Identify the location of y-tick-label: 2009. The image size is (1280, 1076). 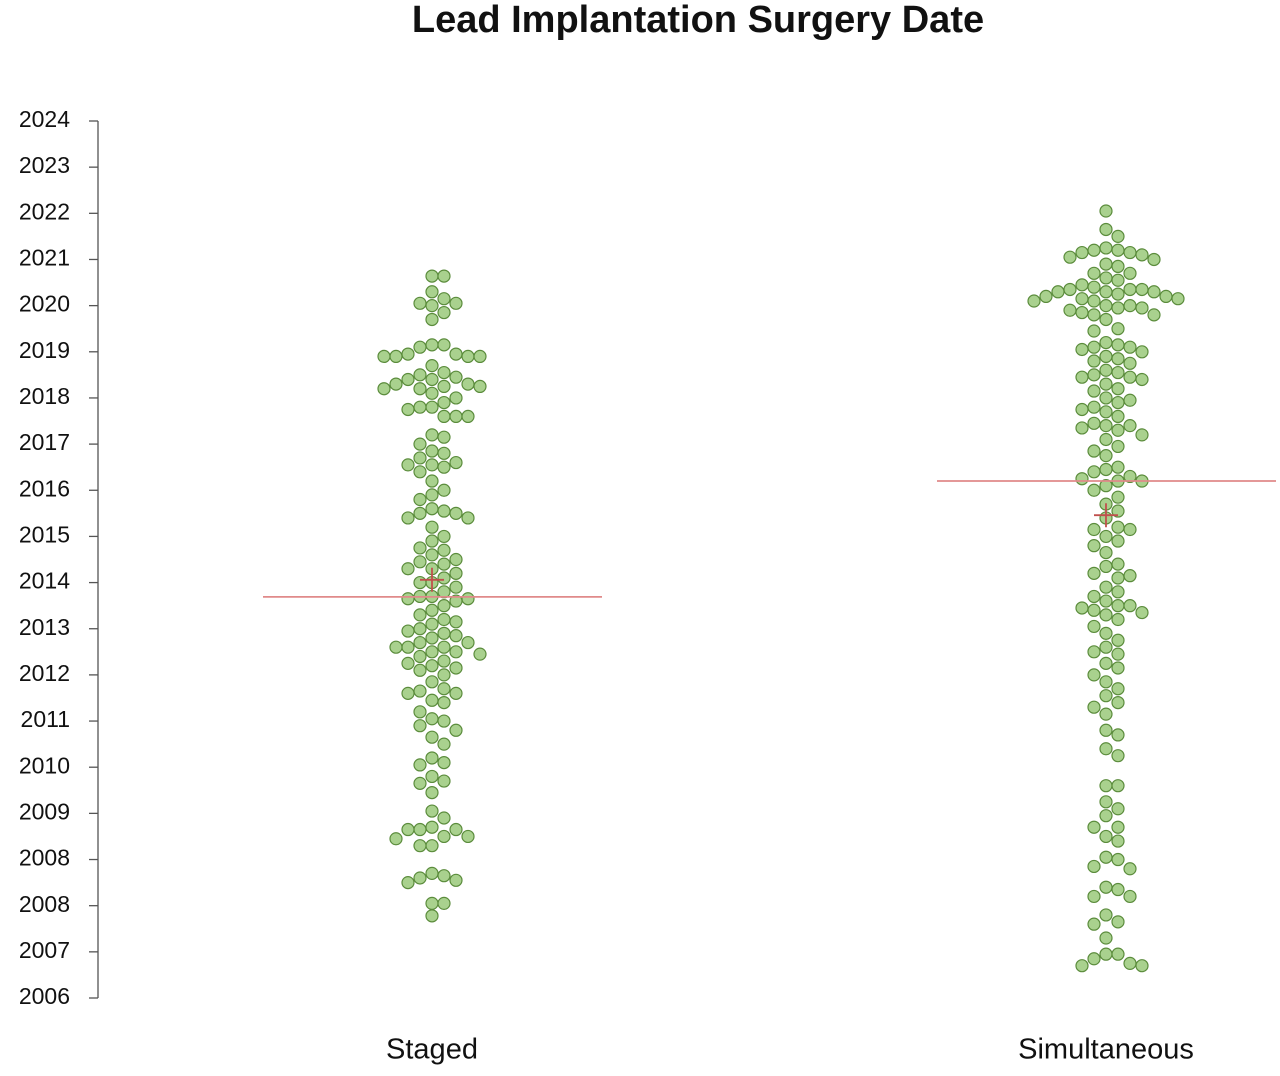
(44, 811).